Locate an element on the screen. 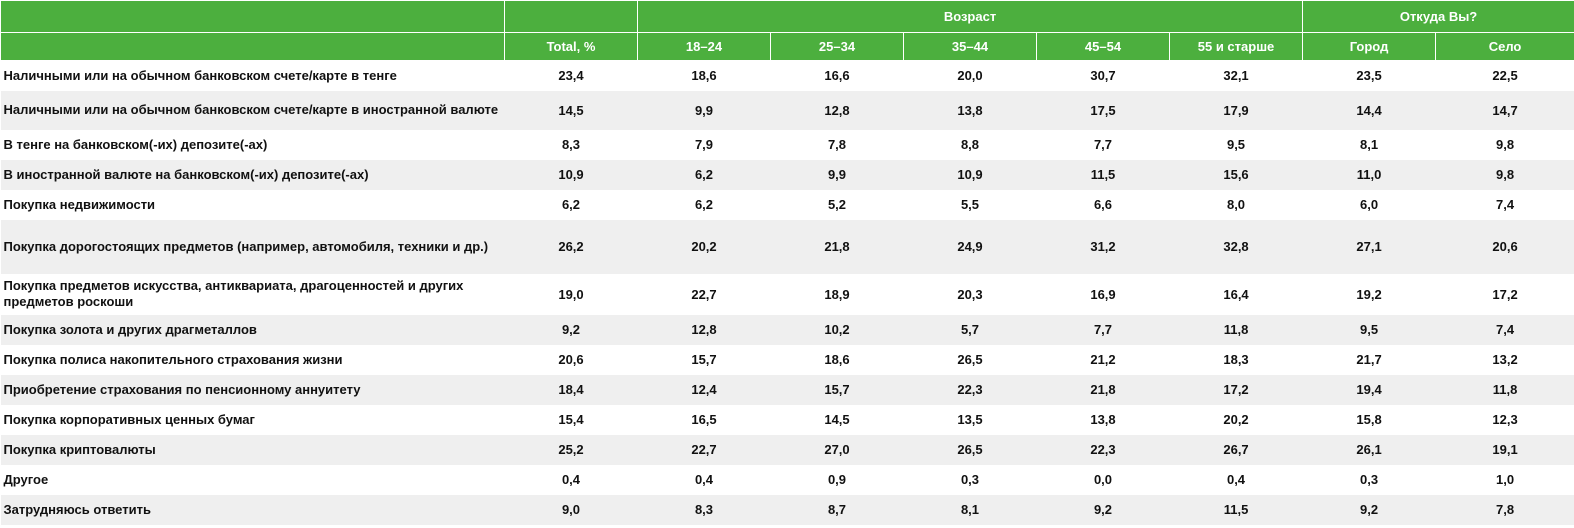 The height and width of the screenshot is (528, 1574). column-header: 25–34 is located at coordinates (837, 46).